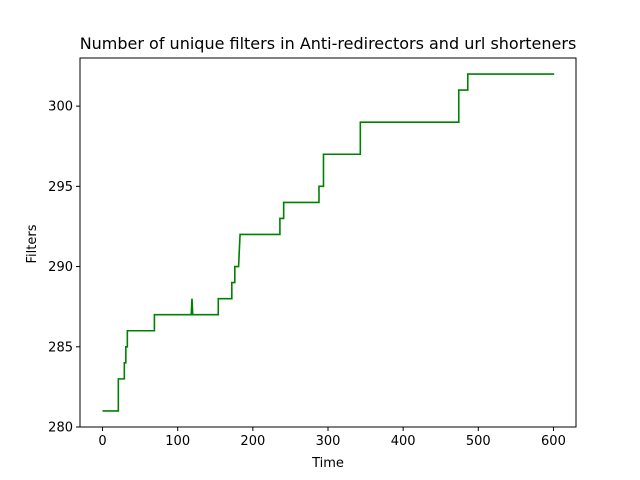 This screenshot has height=480, width=640. Describe the element at coordinates (60, 267) in the screenshot. I see `y-tick-label: 290` at that location.